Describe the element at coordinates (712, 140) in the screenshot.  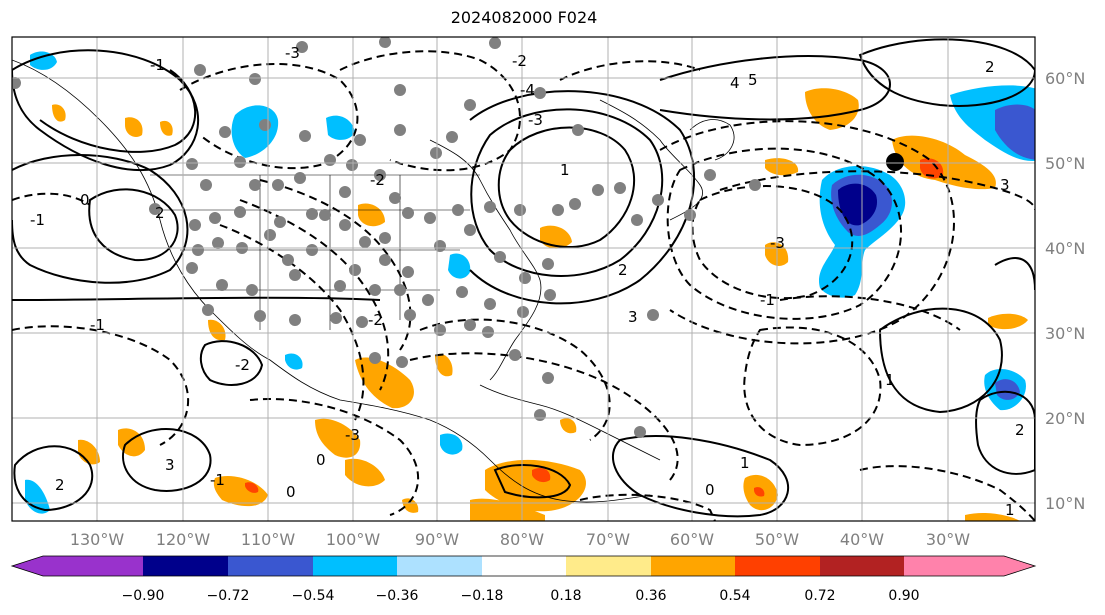
I see `maritime-coast` at that location.